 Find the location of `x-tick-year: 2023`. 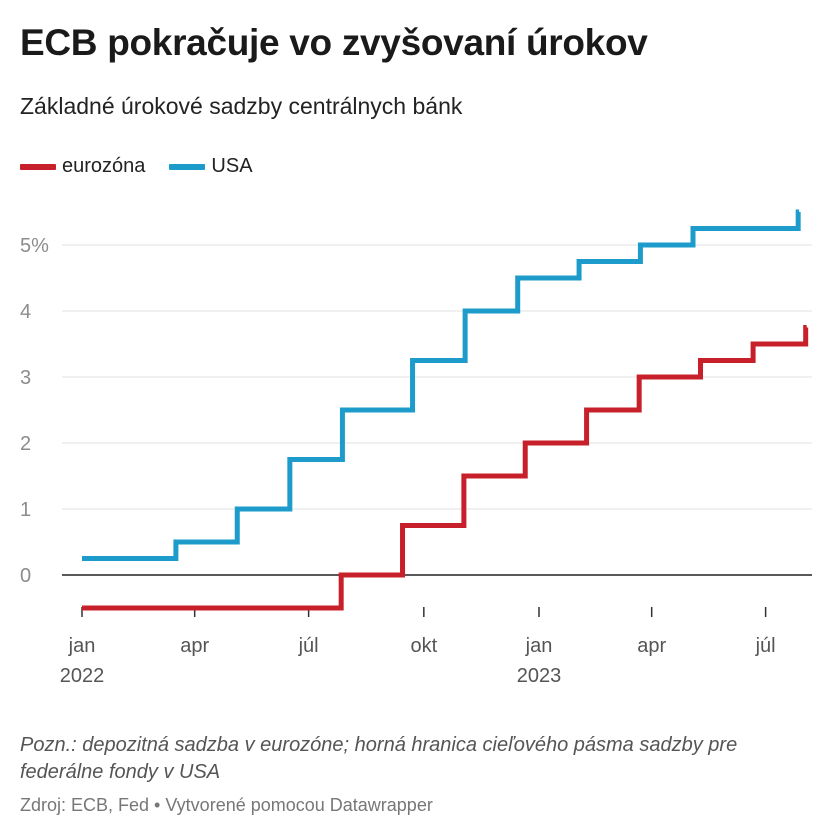

x-tick-year: 2023 is located at coordinates (539, 676).